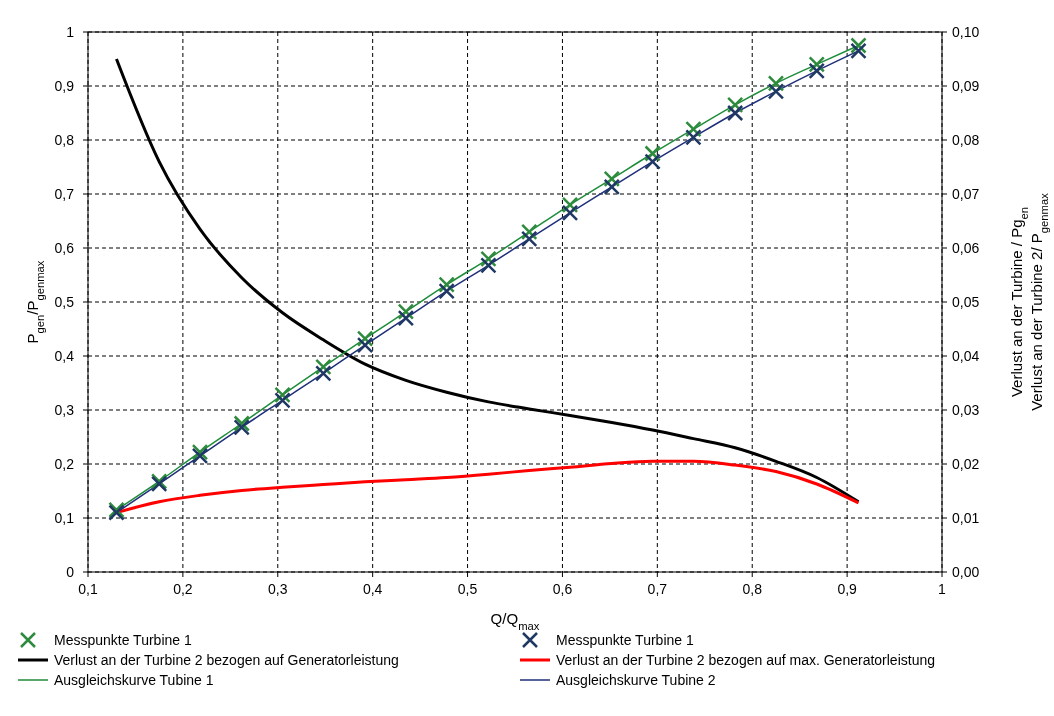  What do you see at coordinates (966, 464) in the screenshot?
I see `y2-tick-label: 0,02` at bounding box center [966, 464].